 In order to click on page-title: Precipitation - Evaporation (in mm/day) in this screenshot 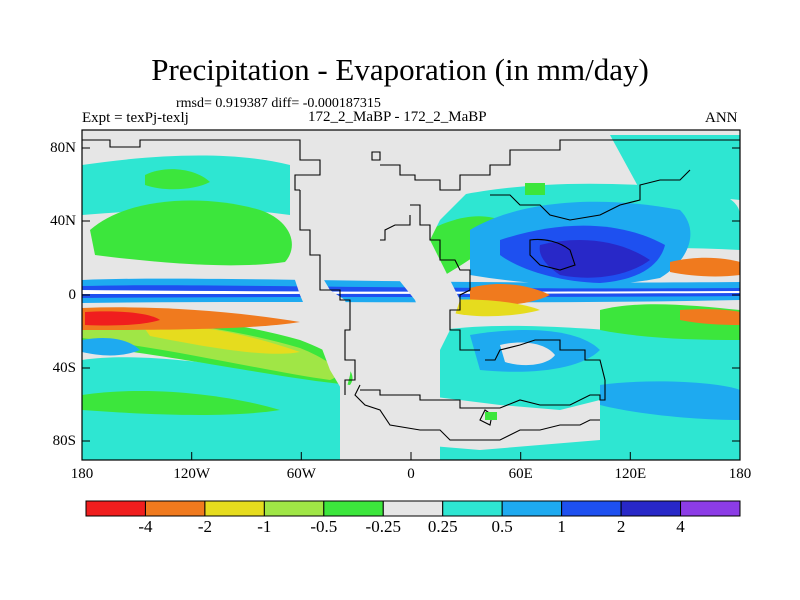, I will do `click(400, 69)`.